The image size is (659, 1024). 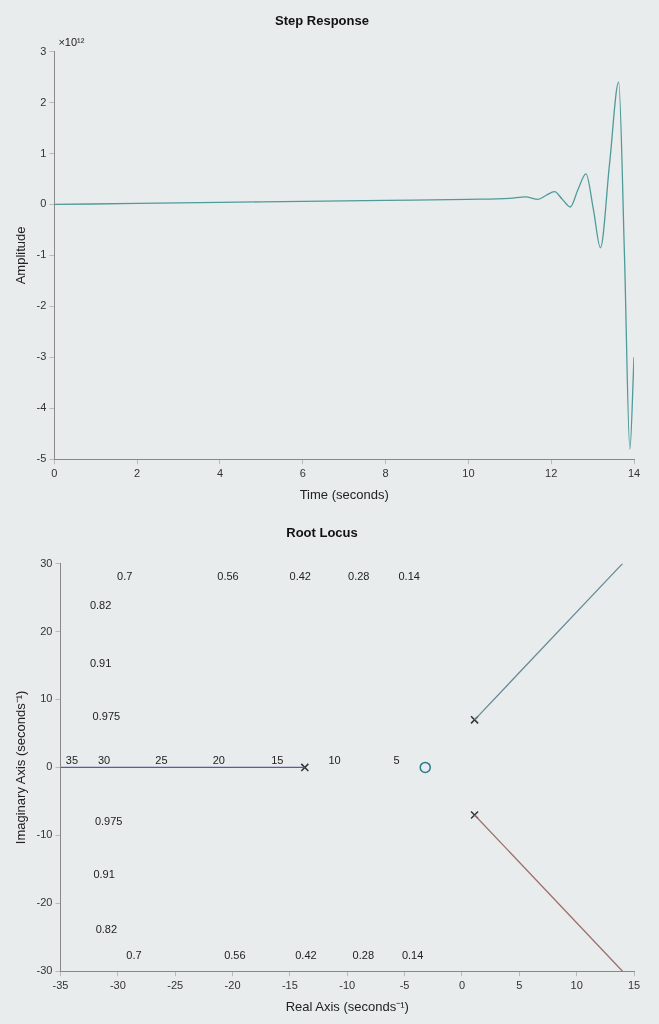 I want to click on y-tick-label: 2, so click(x=43, y=101).